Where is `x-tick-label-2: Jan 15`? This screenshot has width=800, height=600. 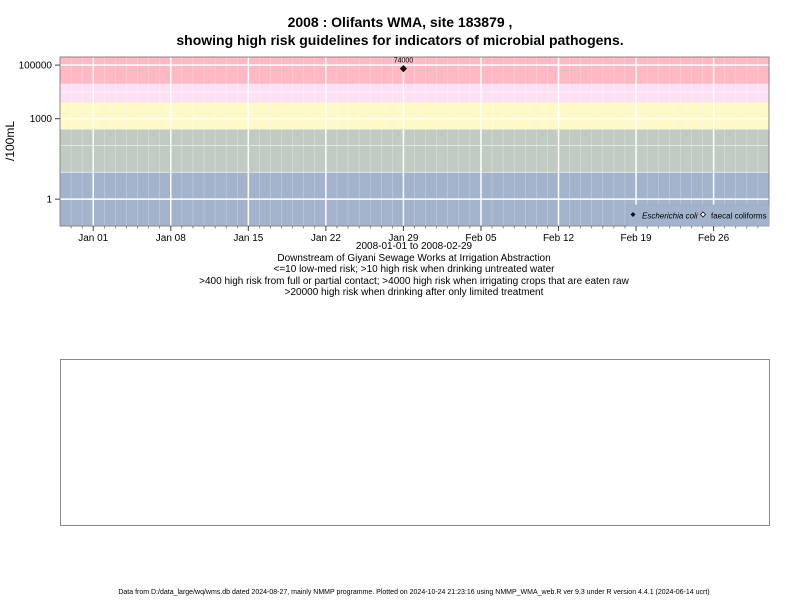
x-tick-label-2: Jan 15 is located at coordinates (248, 238).